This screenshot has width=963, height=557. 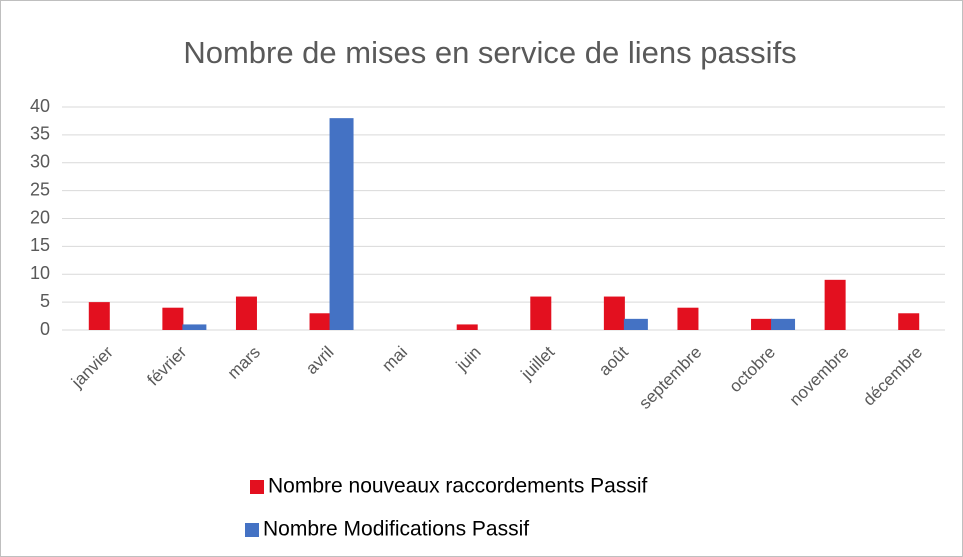 I want to click on y-tick-label: 35, so click(x=40, y=134).